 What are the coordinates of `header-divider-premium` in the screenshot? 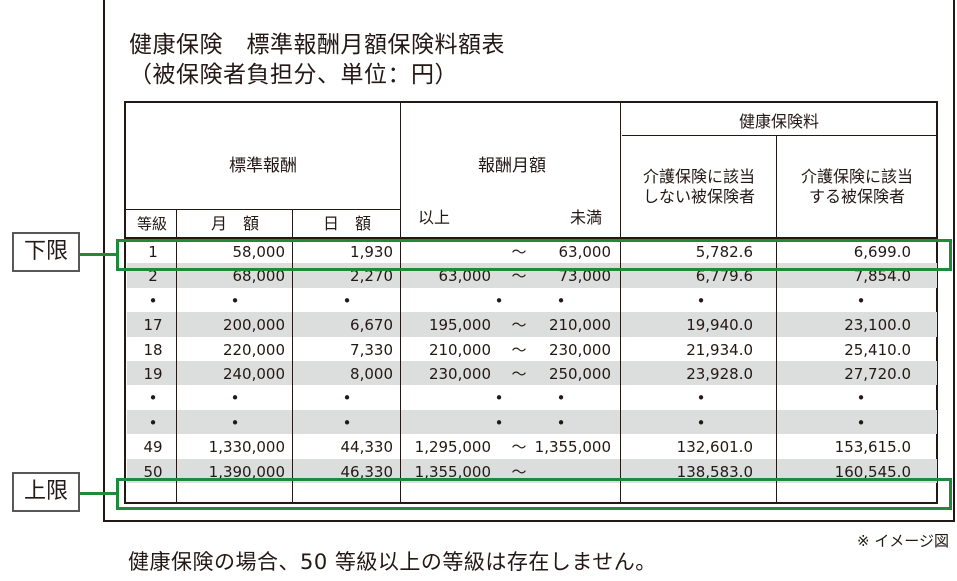 It's located at (779, 135).